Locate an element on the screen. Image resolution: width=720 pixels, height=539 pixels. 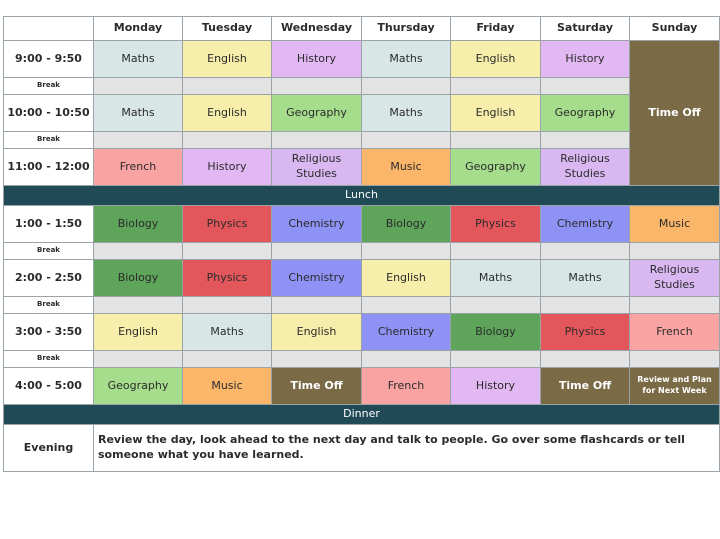
day-header: Thursday is located at coordinates (406, 28).